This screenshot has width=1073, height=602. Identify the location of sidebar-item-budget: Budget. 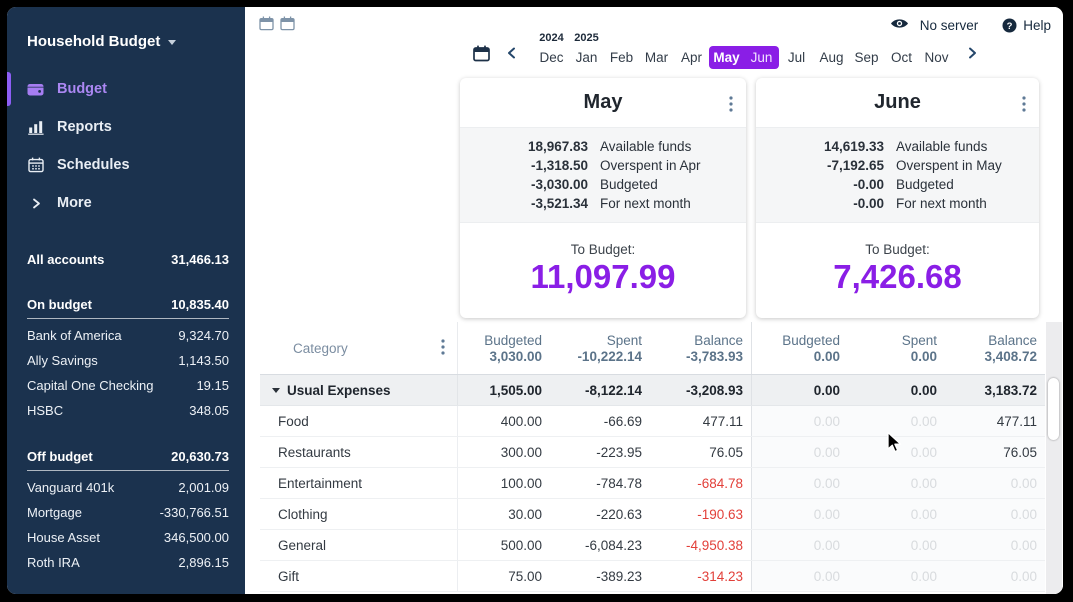
(126, 89).